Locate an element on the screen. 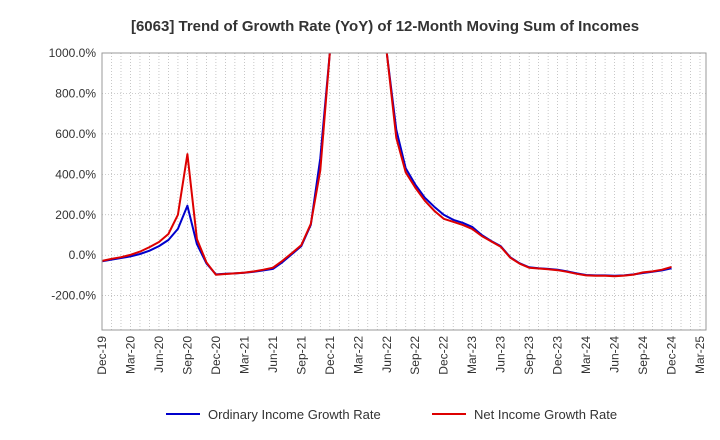 This screenshot has height=440, width=720. x-tick-label: Dec-20 is located at coordinates (216, 355).